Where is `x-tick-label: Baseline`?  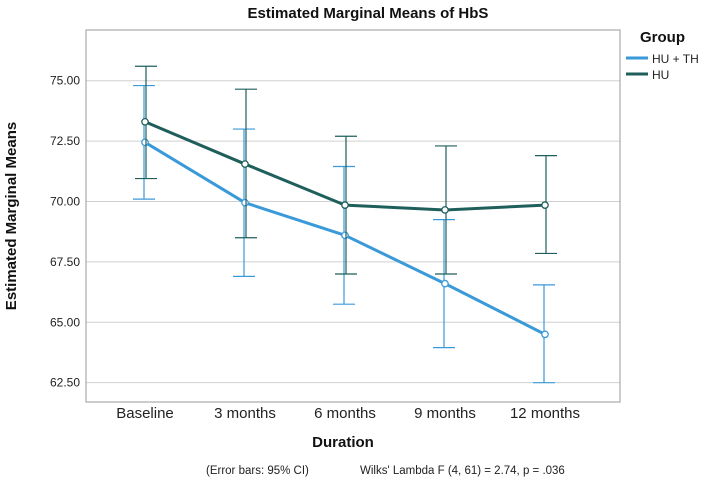 x-tick-label: Baseline is located at coordinates (145, 413).